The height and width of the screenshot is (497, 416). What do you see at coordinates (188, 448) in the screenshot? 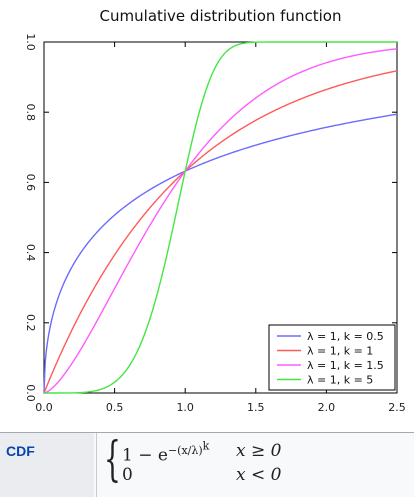
I see `formula-exponent: −(x/λ)k` at bounding box center [188, 448].